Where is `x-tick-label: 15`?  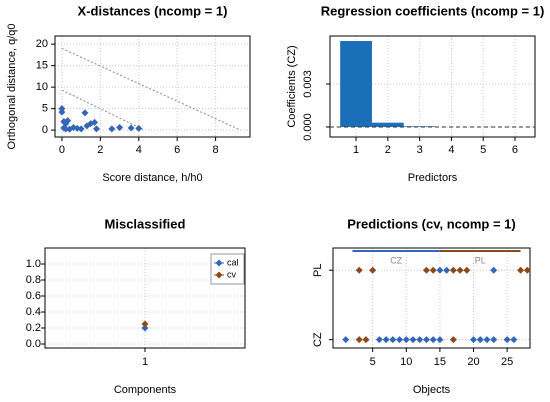 x-tick-label: 15 is located at coordinates (440, 362).